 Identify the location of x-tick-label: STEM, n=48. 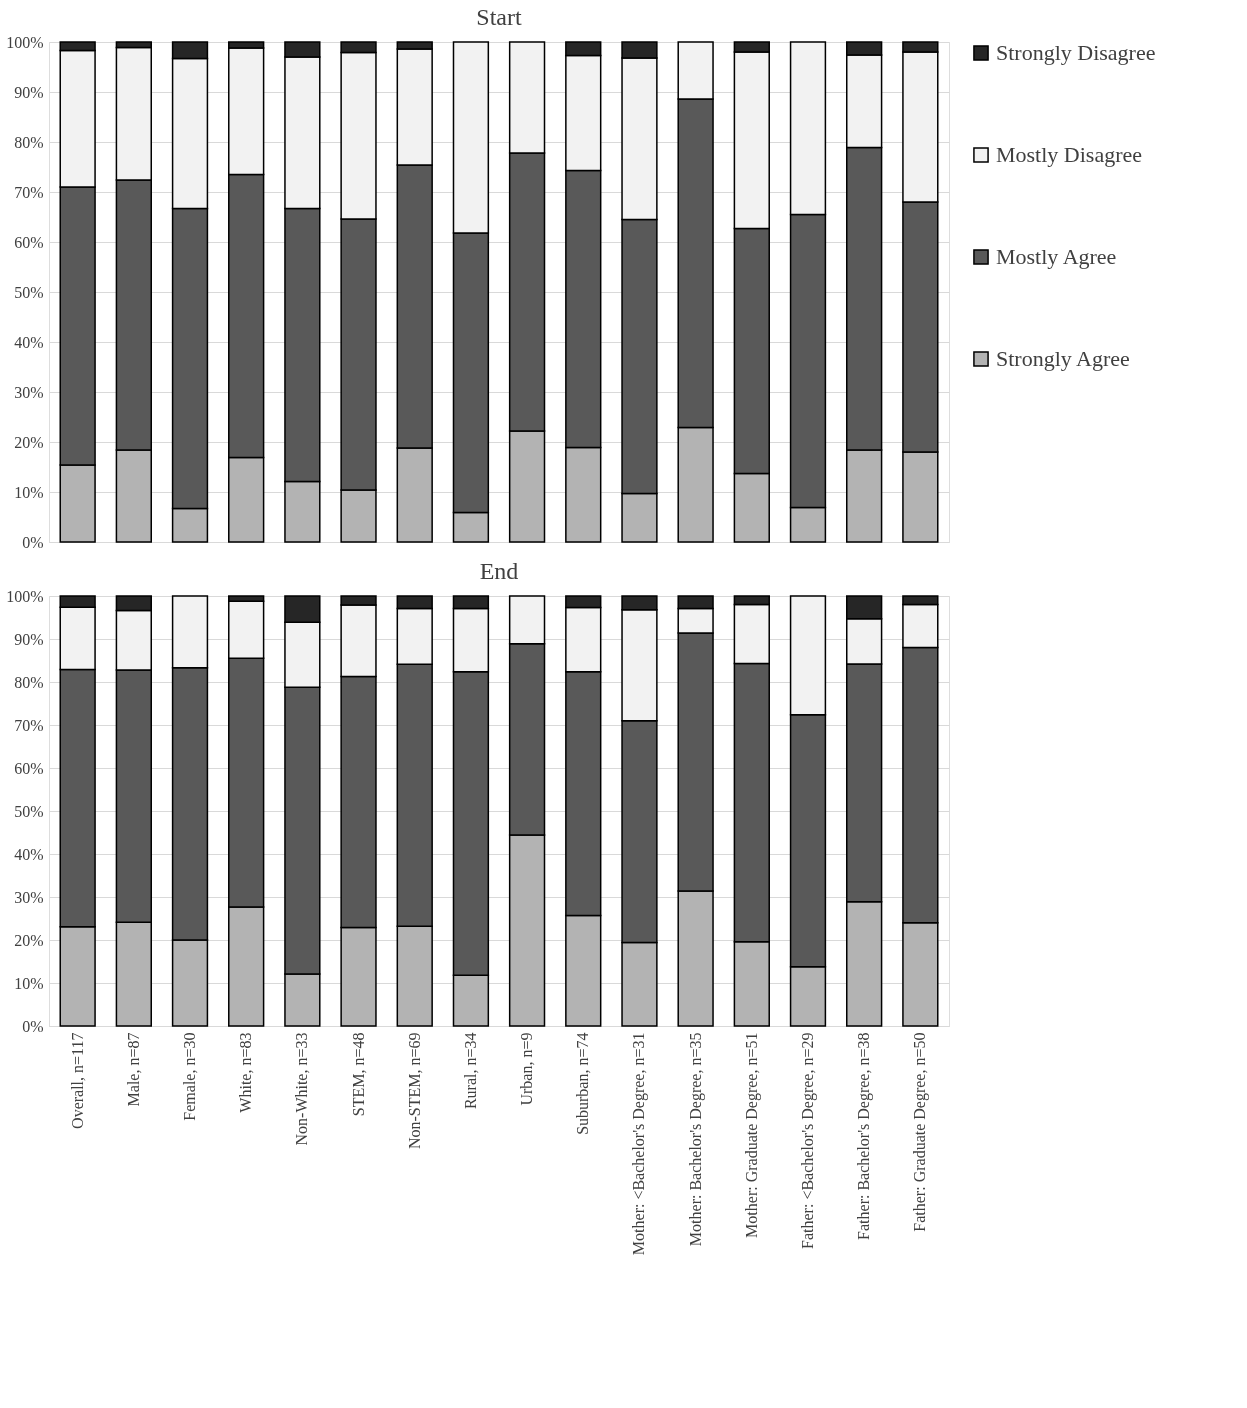
(358, 1074).